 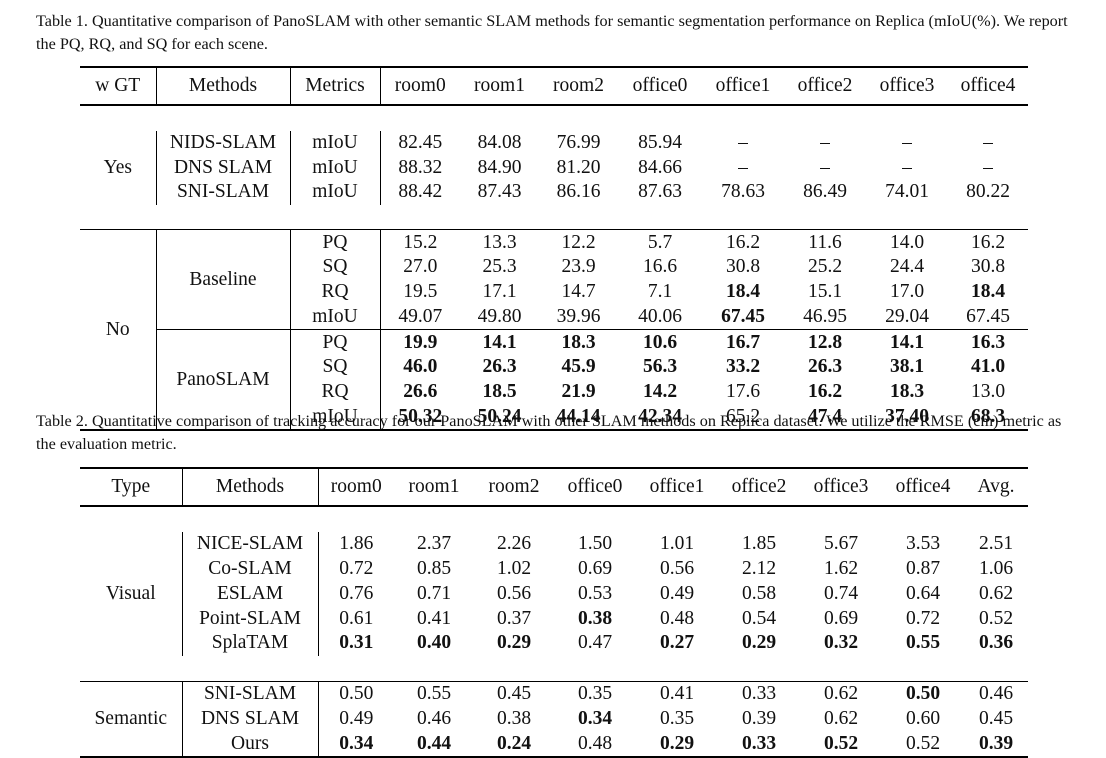 What do you see at coordinates (825, 242) in the screenshot?
I see `value-cell: 11.6` at bounding box center [825, 242].